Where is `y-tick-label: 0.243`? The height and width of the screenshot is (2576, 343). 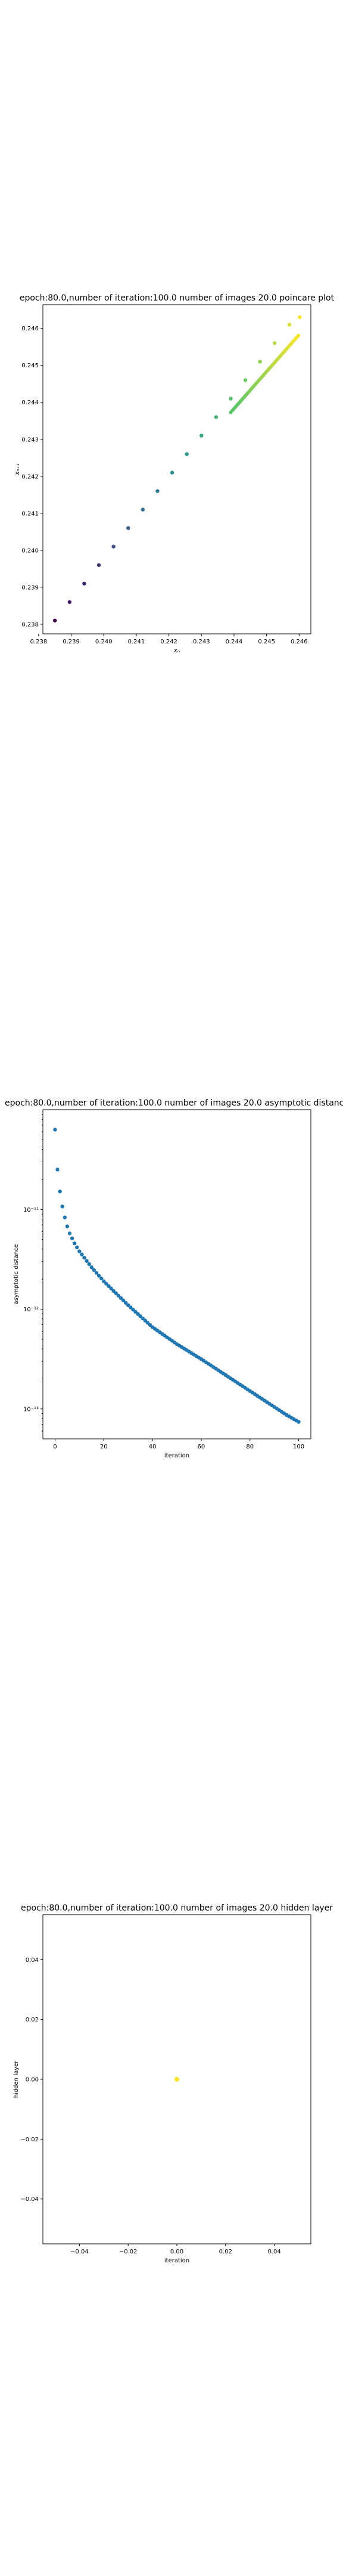
y-tick-label: 0.243 is located at coordinates (30, 440).